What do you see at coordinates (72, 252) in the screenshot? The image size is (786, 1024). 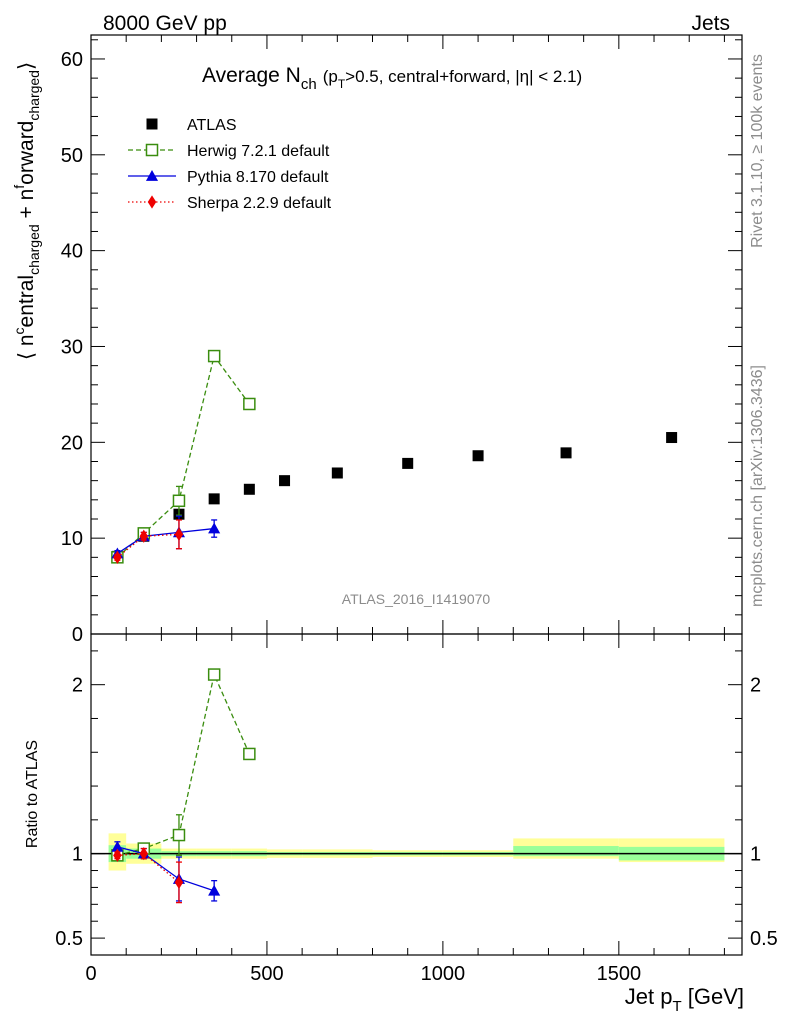 I see `main-ytick-label: 40` at bounding box center [72, 252].